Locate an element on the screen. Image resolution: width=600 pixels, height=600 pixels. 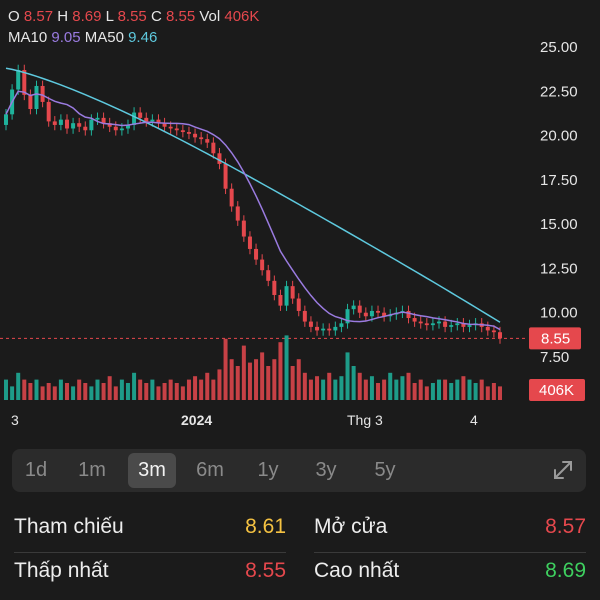
low-price-label: Thấp nhất is located at coordinates (61, 570).